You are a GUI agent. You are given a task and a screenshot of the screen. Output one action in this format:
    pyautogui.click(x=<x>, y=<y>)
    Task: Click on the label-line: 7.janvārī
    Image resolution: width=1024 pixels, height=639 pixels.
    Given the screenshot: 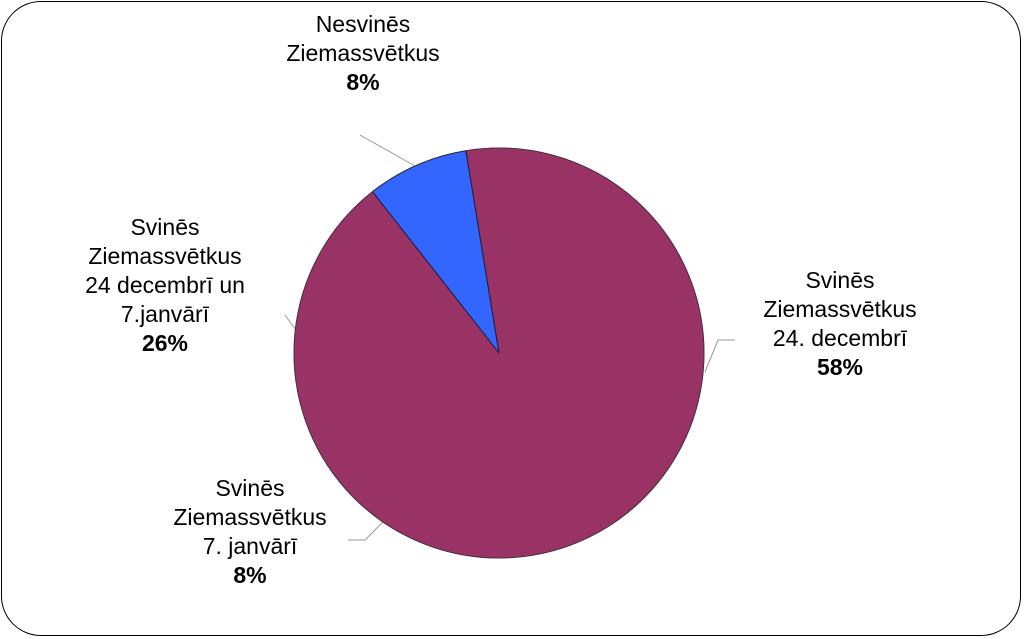 What is the action you would take?
    pyautogui.click(x=165, y=314)
    